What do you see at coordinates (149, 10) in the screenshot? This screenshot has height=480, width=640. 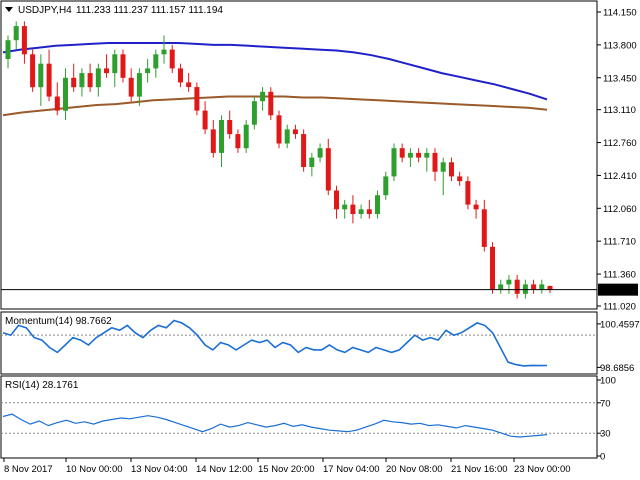 I see `ohlc-readout: 111.233 111.237 111.157 111.194` at bounding box center [149, 10].